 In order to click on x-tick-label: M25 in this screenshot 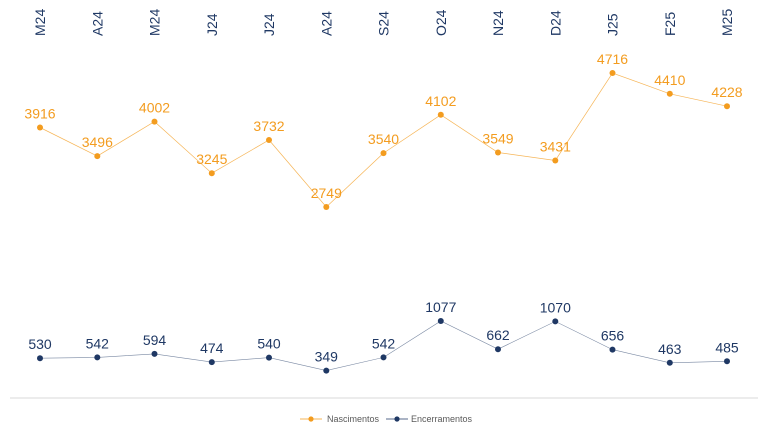, I will do `click(727, 22)`.